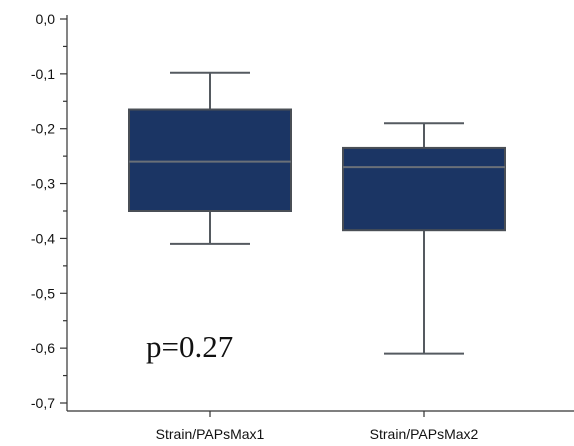  What do you see at coordinates (43, 129) in the screenshot?
I see `y-tick-label: -0,2` at bounding box center [43, 129].